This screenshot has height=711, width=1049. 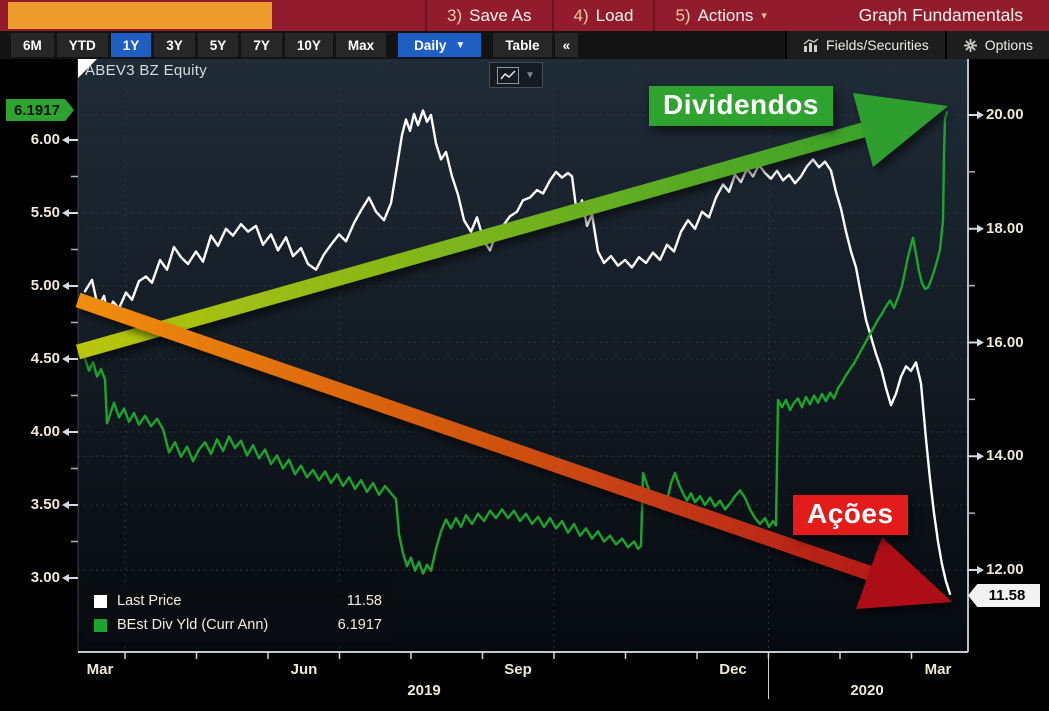 What do you see at coordinates (764, 16) in the screenshot?
I see `chevron-down-icon: ▾` at bounding box center [764, 16].